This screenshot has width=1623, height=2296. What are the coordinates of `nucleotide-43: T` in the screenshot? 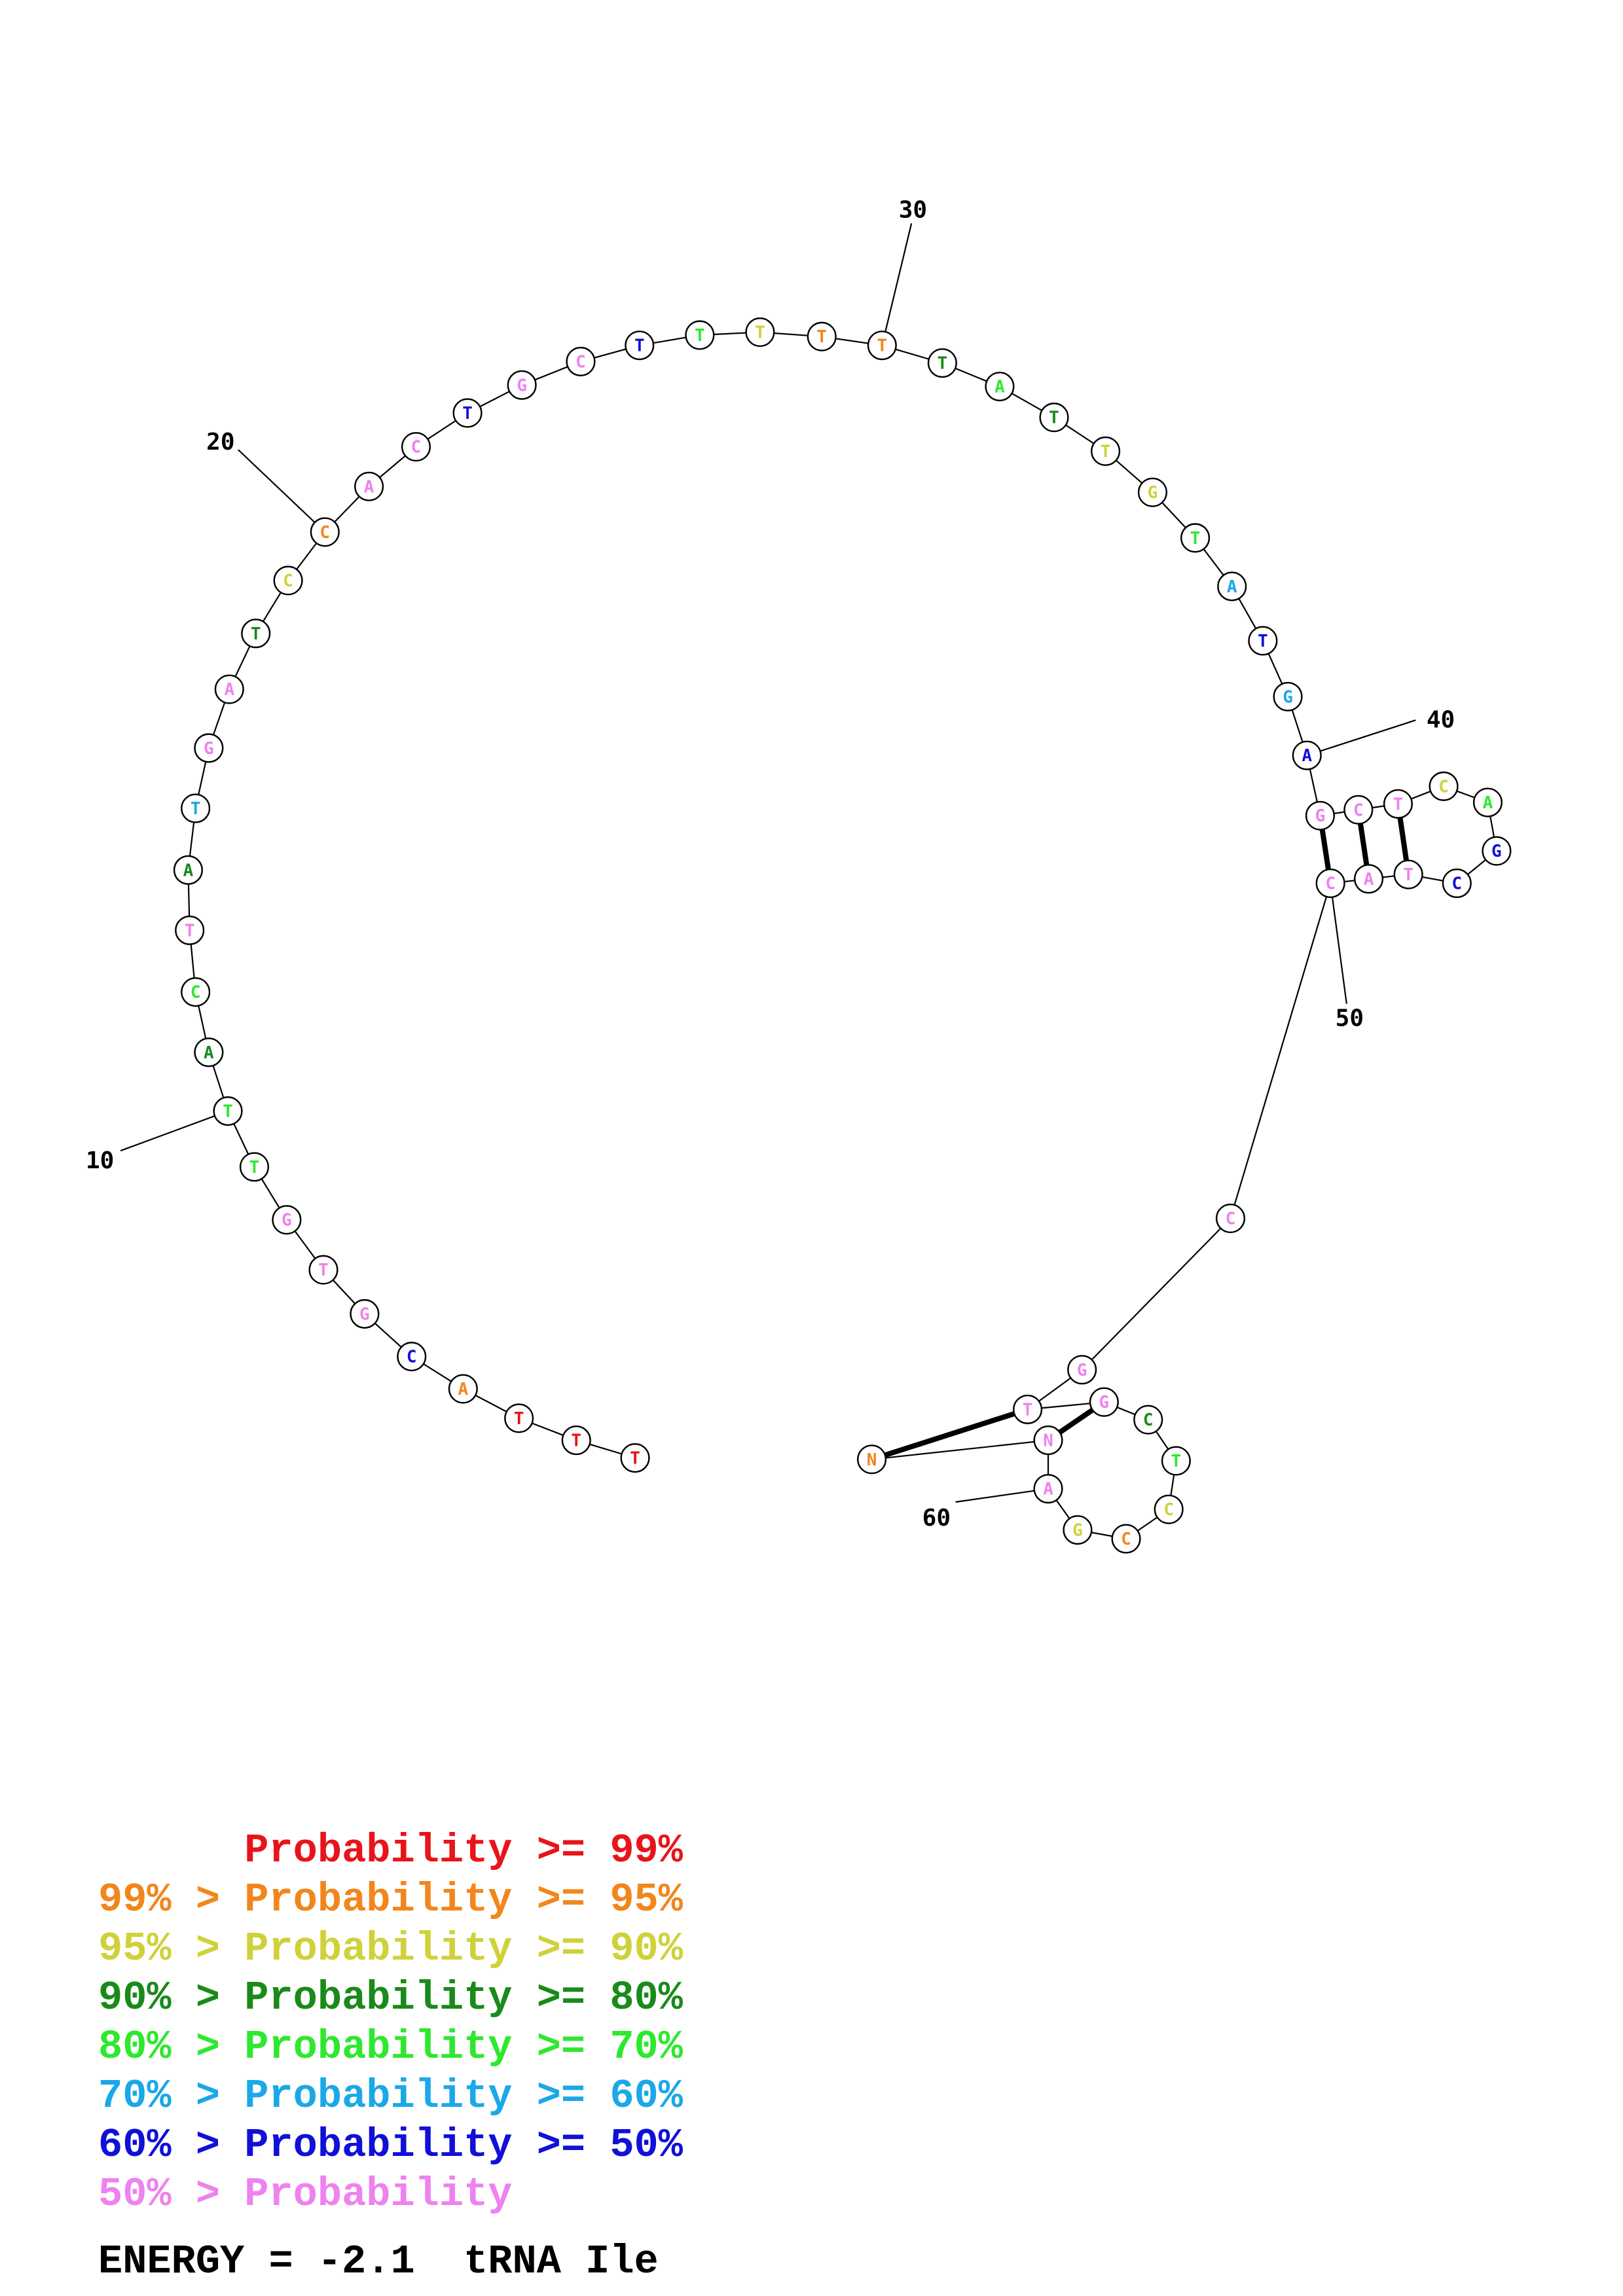 It's located at (1398, 804).